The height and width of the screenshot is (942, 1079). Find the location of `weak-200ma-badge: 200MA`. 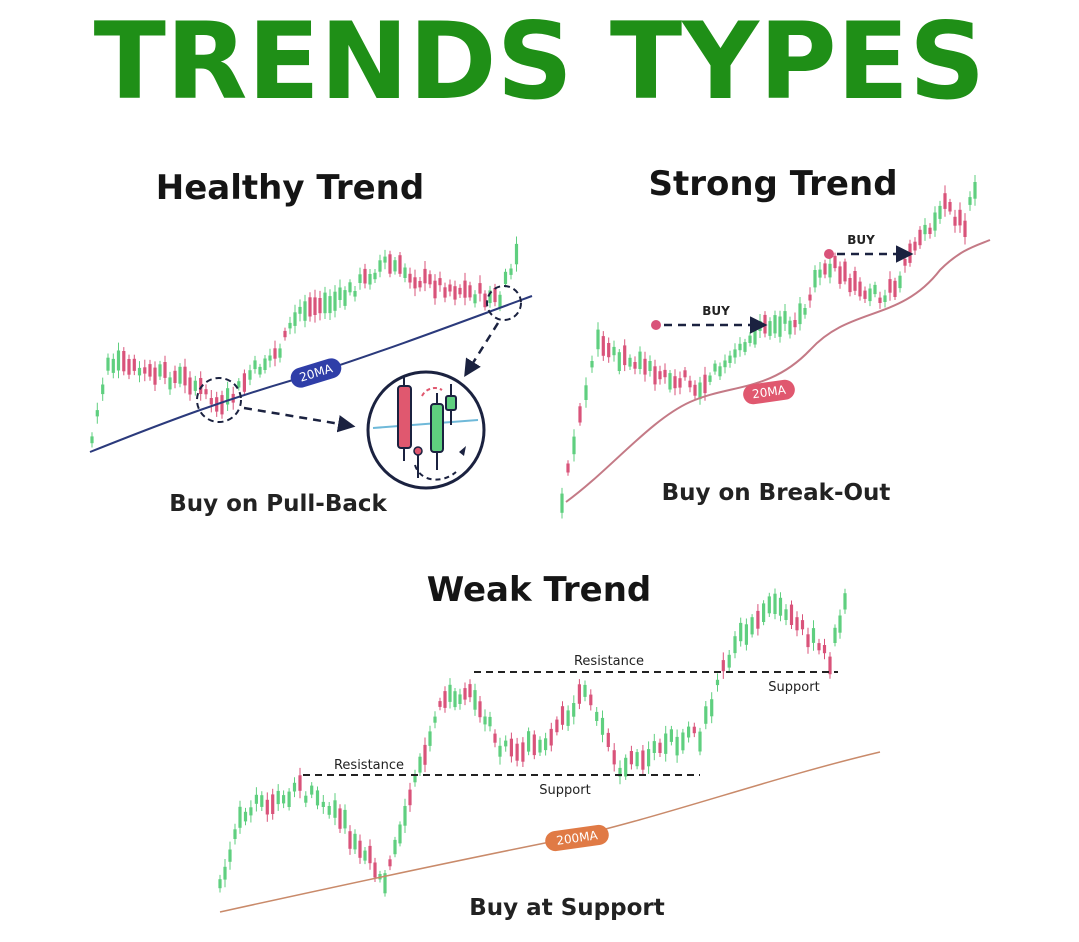

weak-200ma-badge: 200MA is located at coordinates (577, 838).